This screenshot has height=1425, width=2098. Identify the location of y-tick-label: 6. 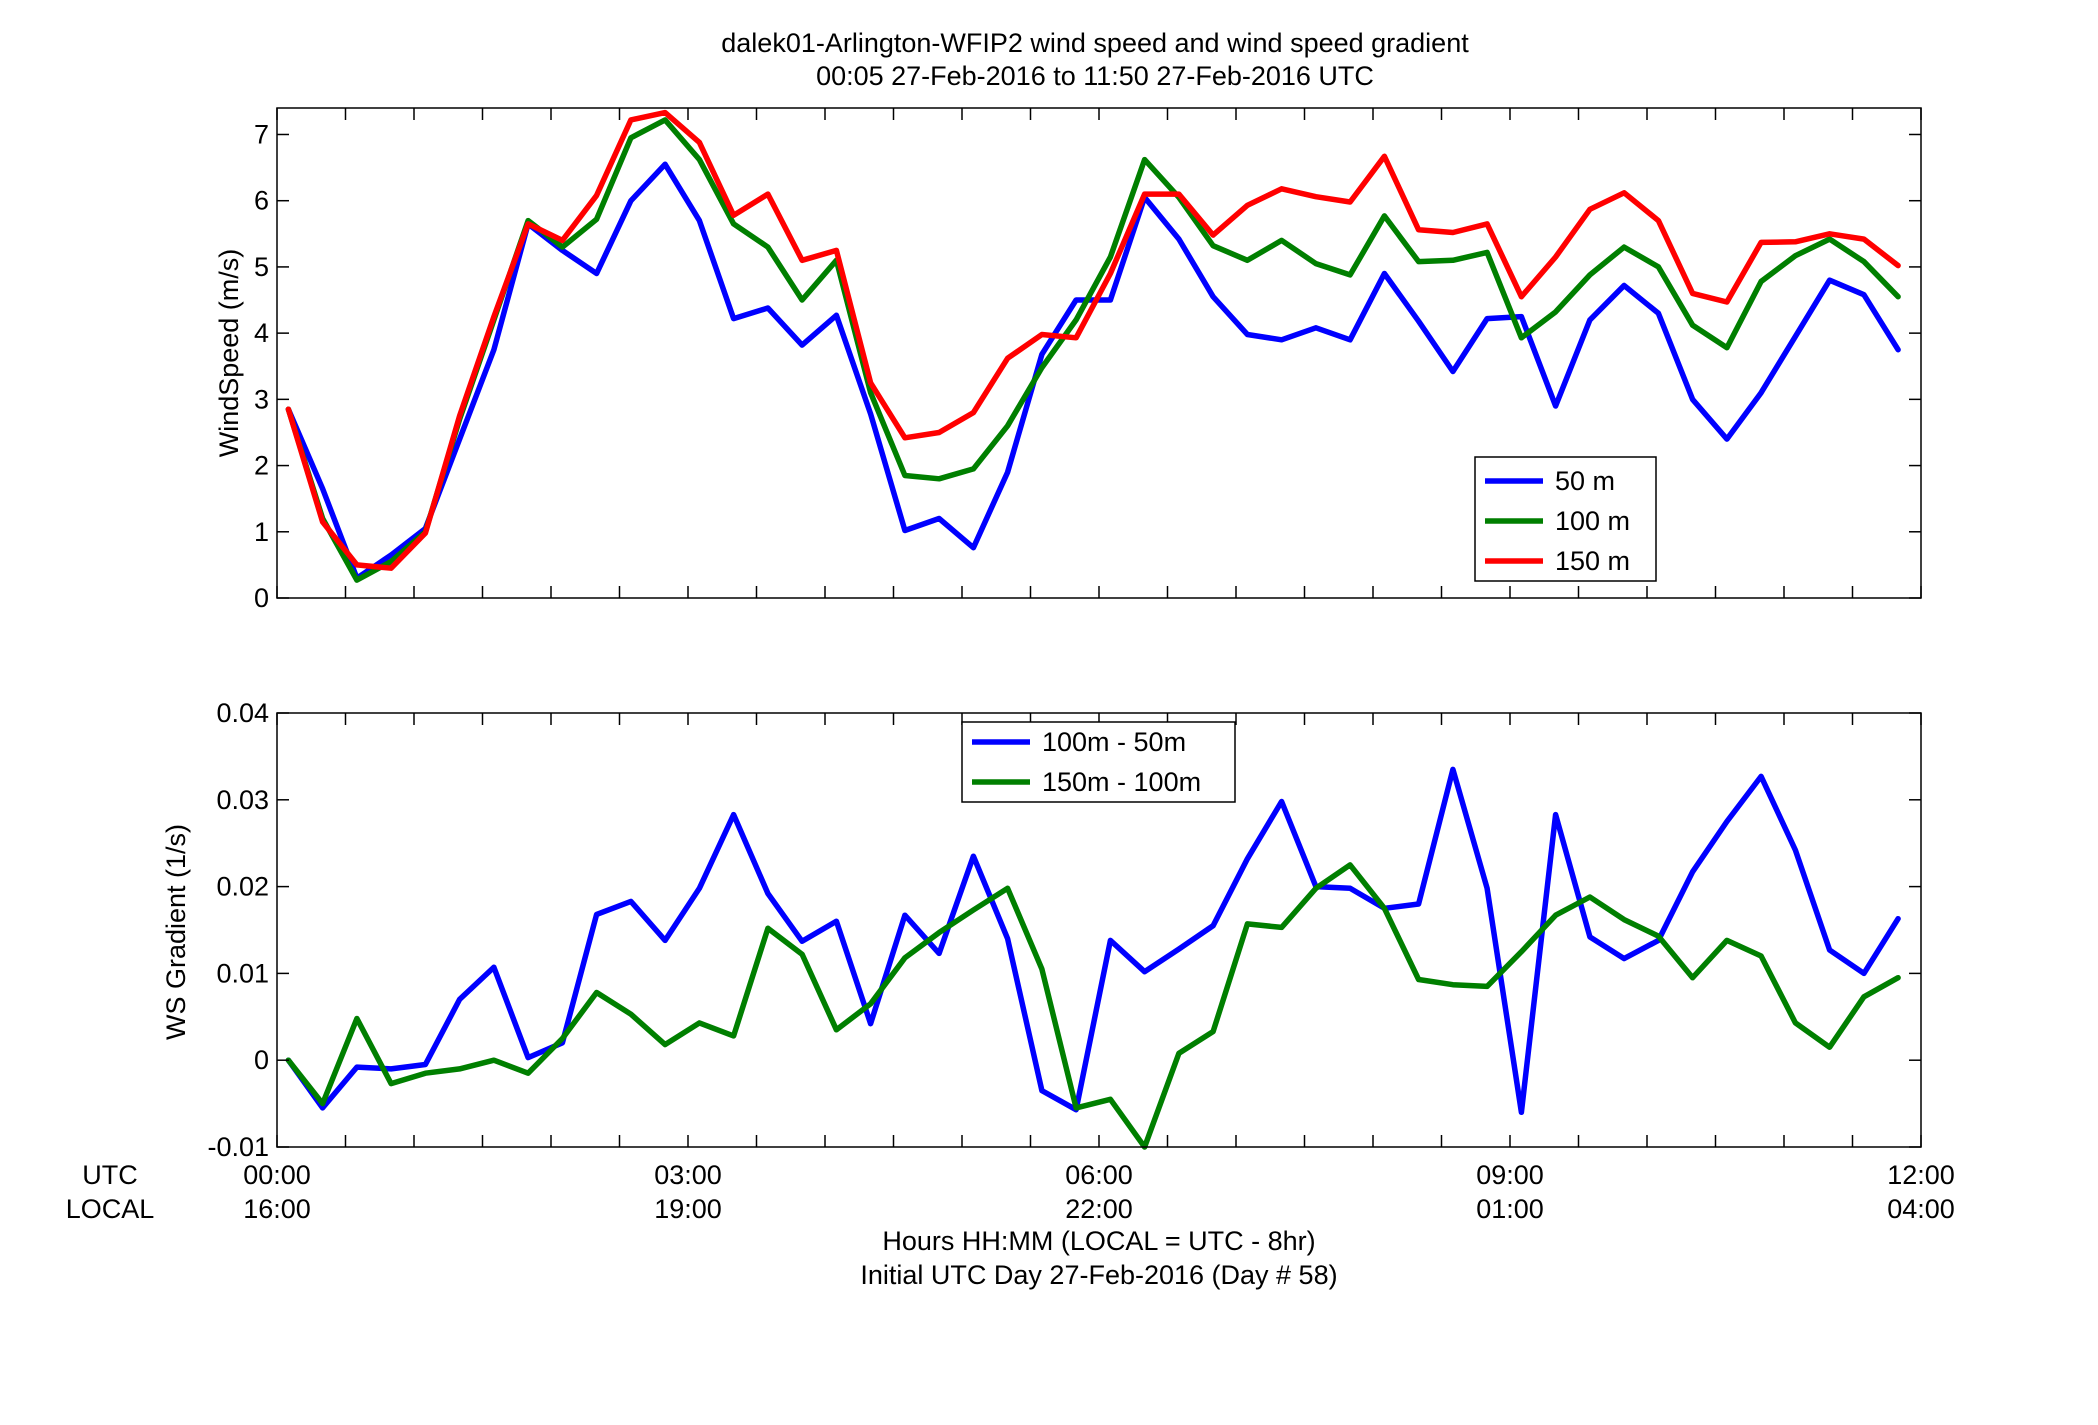
(261, 201).